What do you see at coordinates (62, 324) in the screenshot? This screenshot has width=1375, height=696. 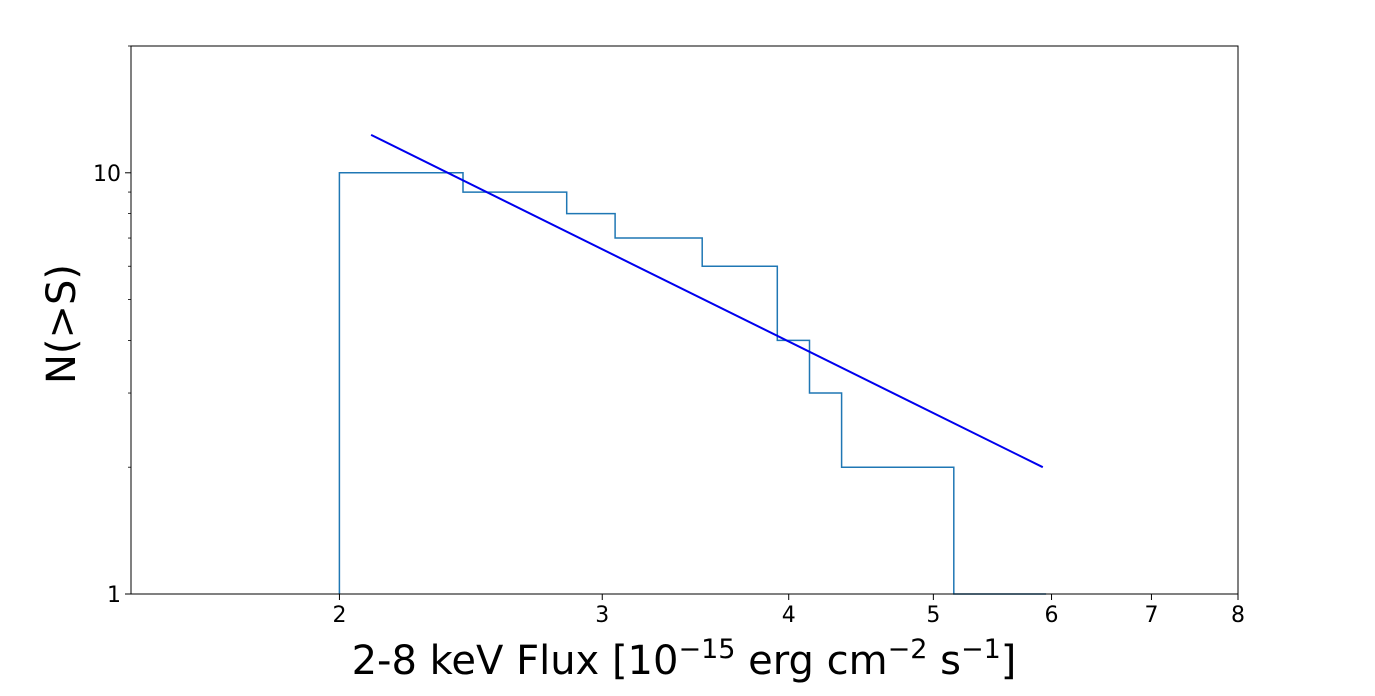 I see `y-axis-label: N(>S)` at bounding box center [62, 324].